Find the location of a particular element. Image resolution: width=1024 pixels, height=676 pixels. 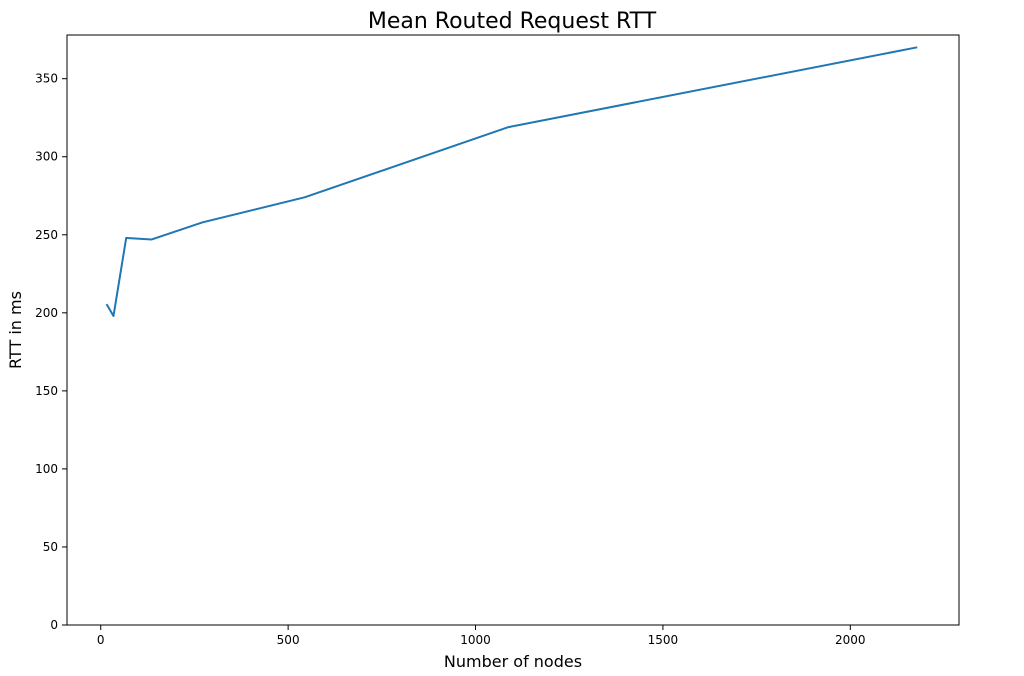

y-tick-label: 150 is located at coordinates (46, 391).